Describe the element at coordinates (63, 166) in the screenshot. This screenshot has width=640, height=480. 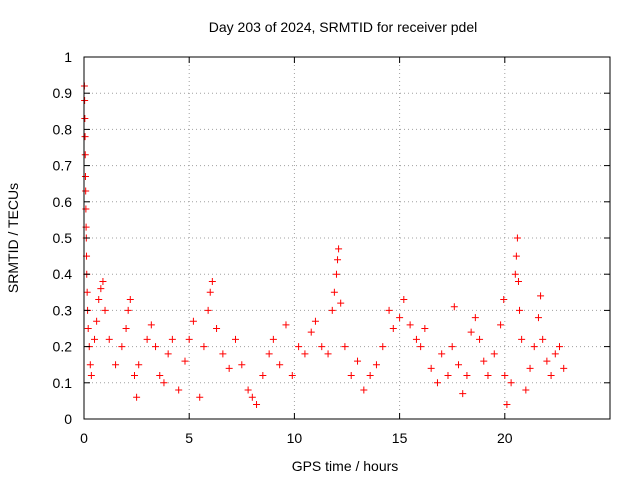
I see `y-tick-label: 0.7` at that location.